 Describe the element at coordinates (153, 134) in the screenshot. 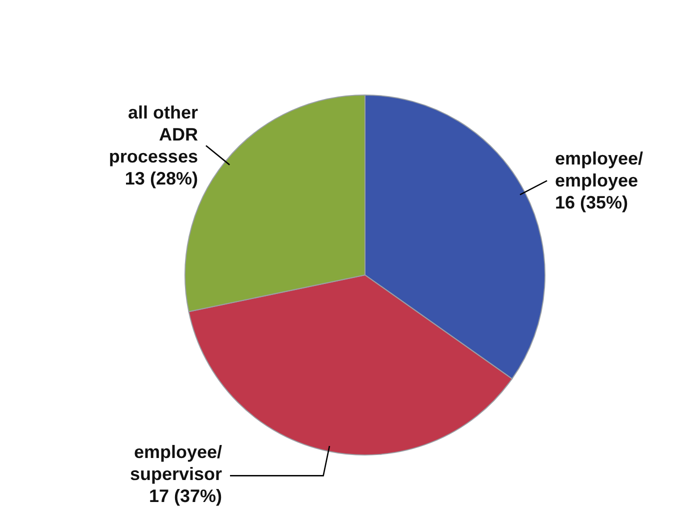

I see `slice-label: all other ADR processes` at that location.